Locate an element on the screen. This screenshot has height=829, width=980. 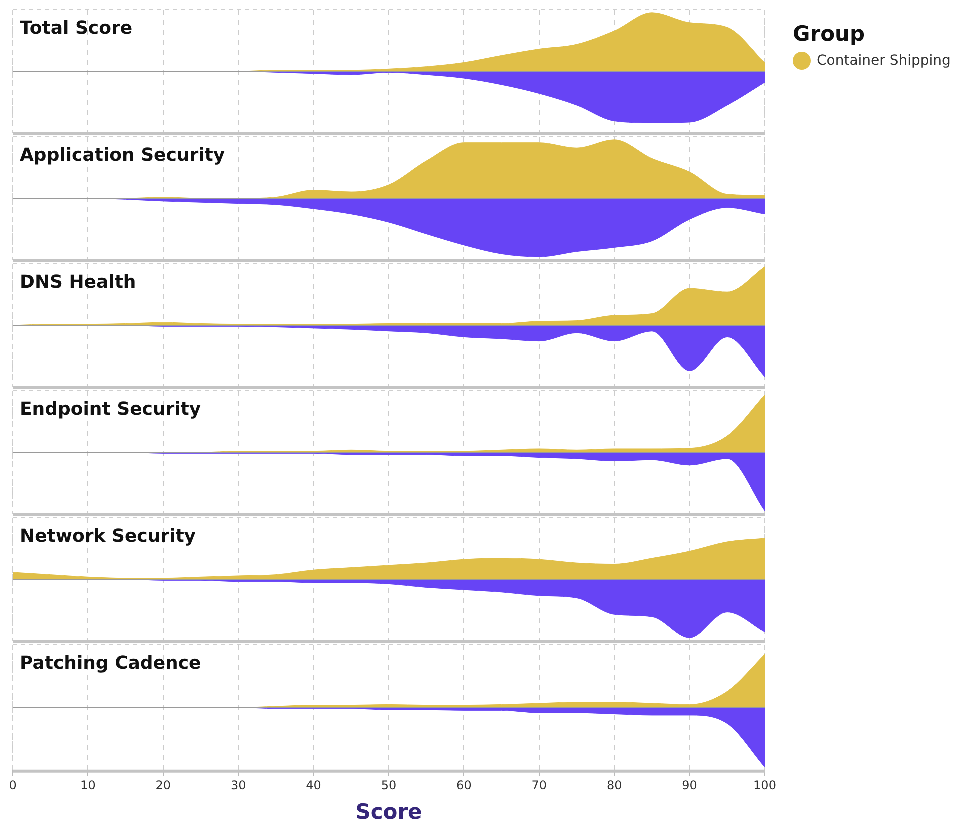
chart-title: Total Score is located at coordinates (76, 28).